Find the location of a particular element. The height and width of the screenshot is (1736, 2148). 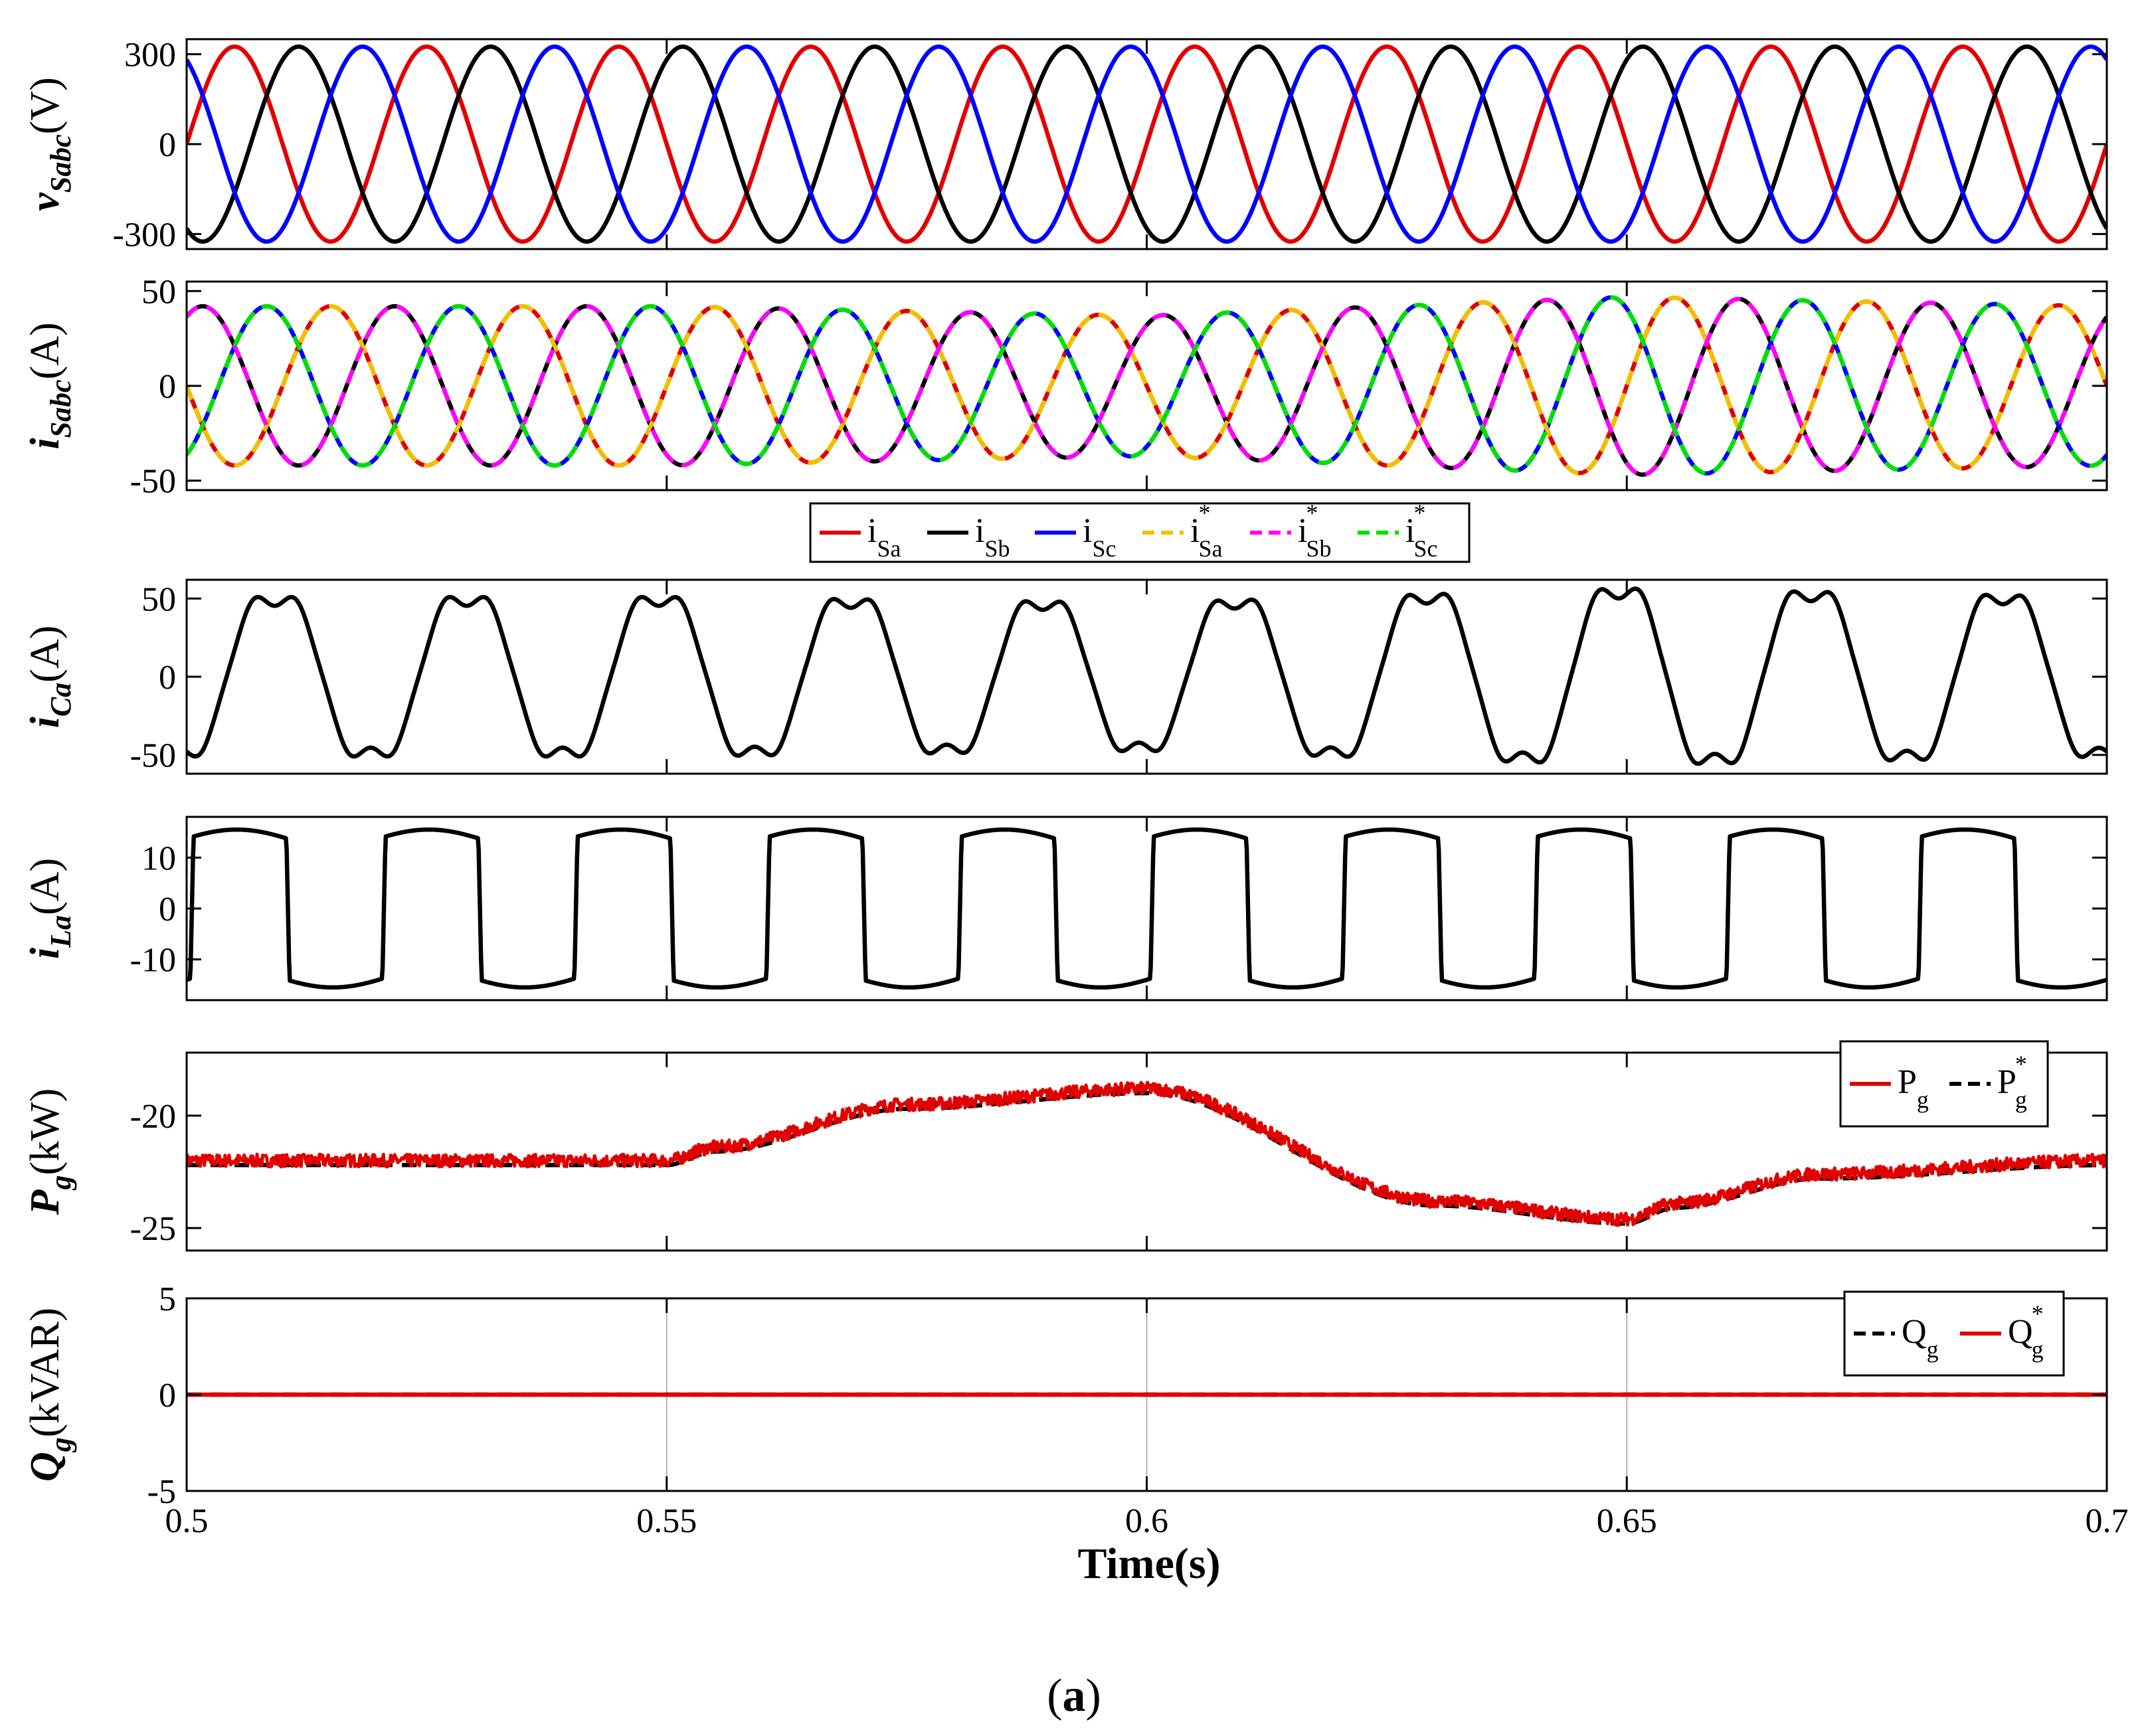

legend-currents: iSa iSb iSc i* Sa i* Sb i* Sc is located at coordinates (1140, 531).